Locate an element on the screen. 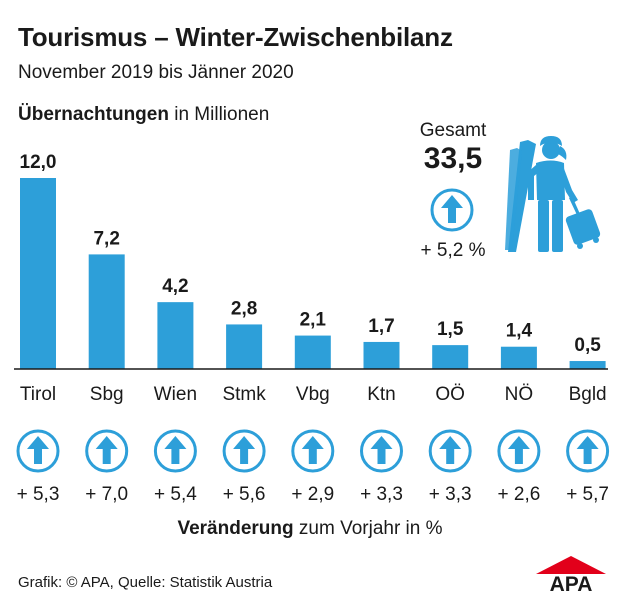 Image resolution: width=620 pixels, height=606 pixels. change-caption-rest: zum Vorjahr in % is located at coordinates (368, 528).